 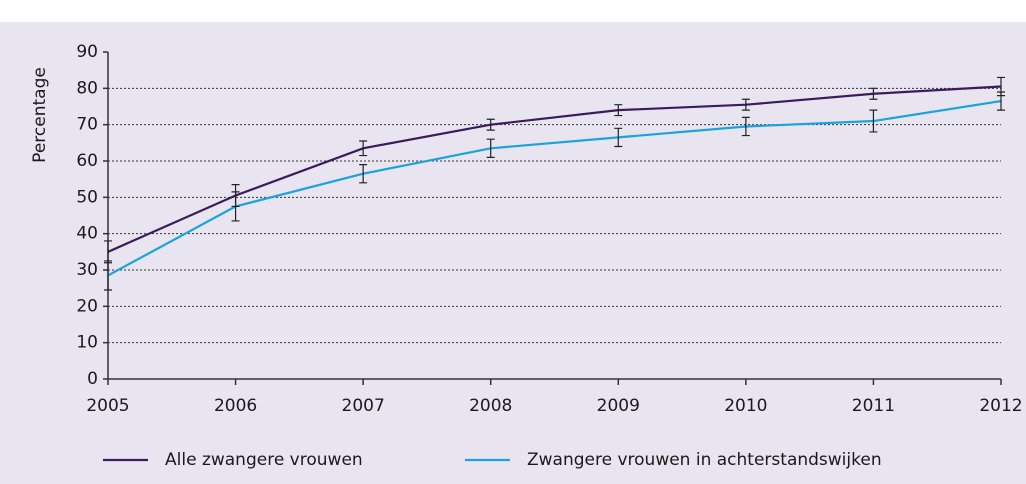 What do you see at coordinates (87, 343) in the screenshot?
I see `y-tick-label: 10` at bounding box center [87, 343].